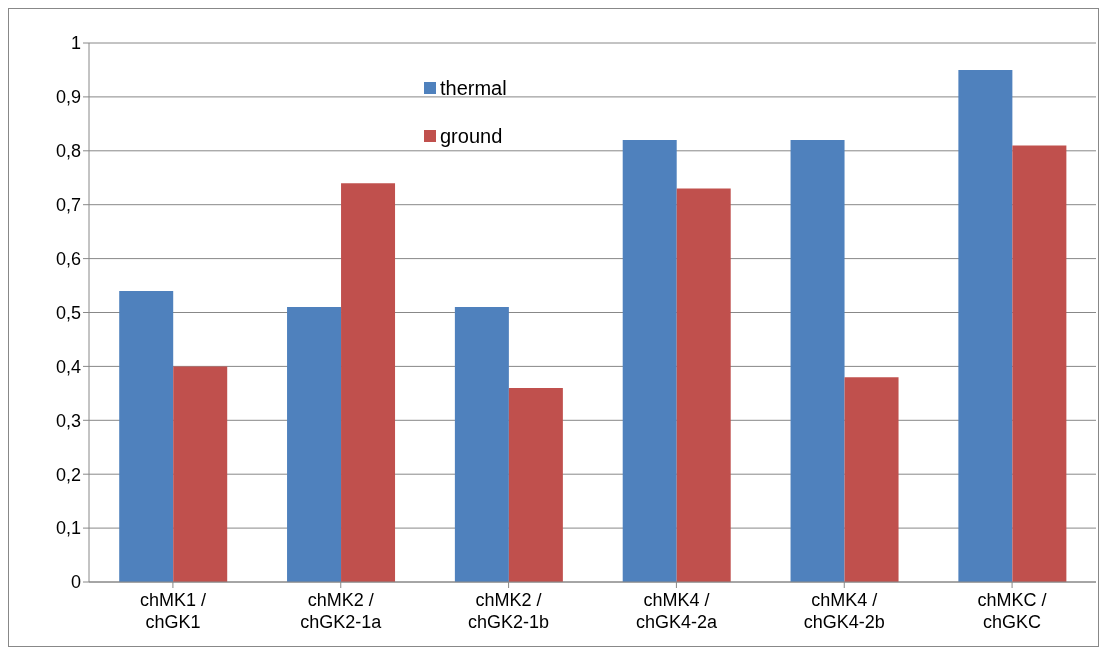  What do you see at coordinates (471, 136) in the screenshot?
I see `legend-label: ground` at bounding box center [471, 136].